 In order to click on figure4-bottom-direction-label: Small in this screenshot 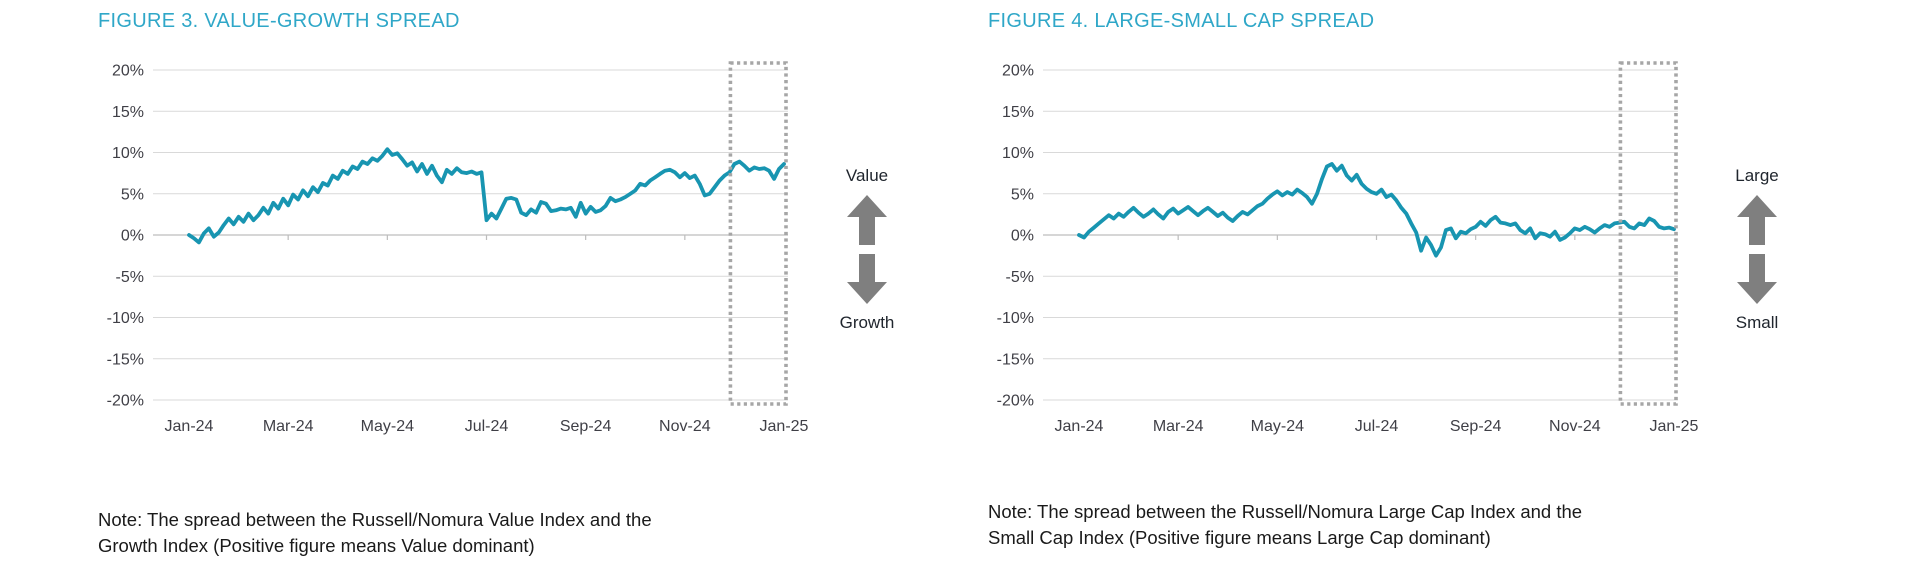, I will do `click(1757, 322)`.